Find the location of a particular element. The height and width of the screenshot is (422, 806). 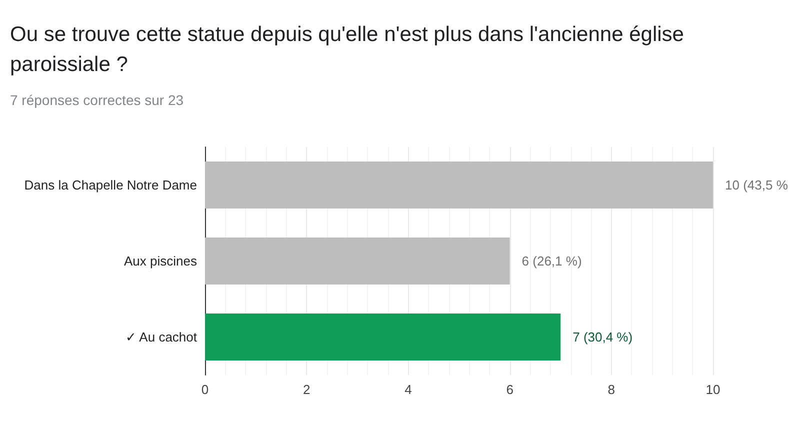

data-label: 6 (26,1 %) is located at coordinates (552, 261).